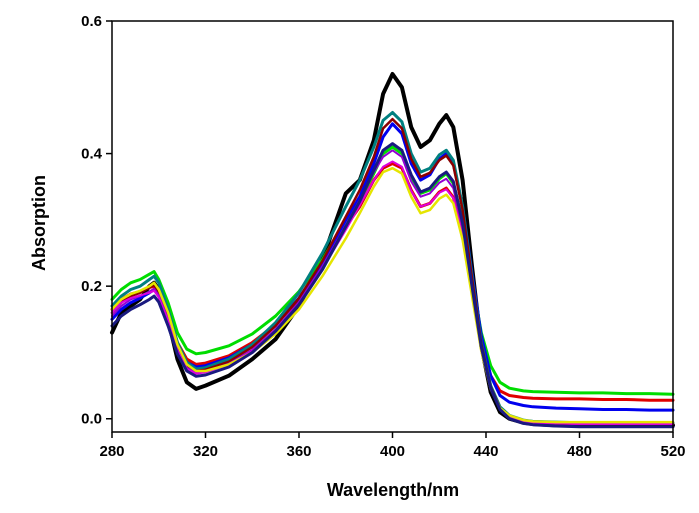  Describe the element at coordinates (579, 451) in the screenshot. I see `x-tick-label: 480` at that location.